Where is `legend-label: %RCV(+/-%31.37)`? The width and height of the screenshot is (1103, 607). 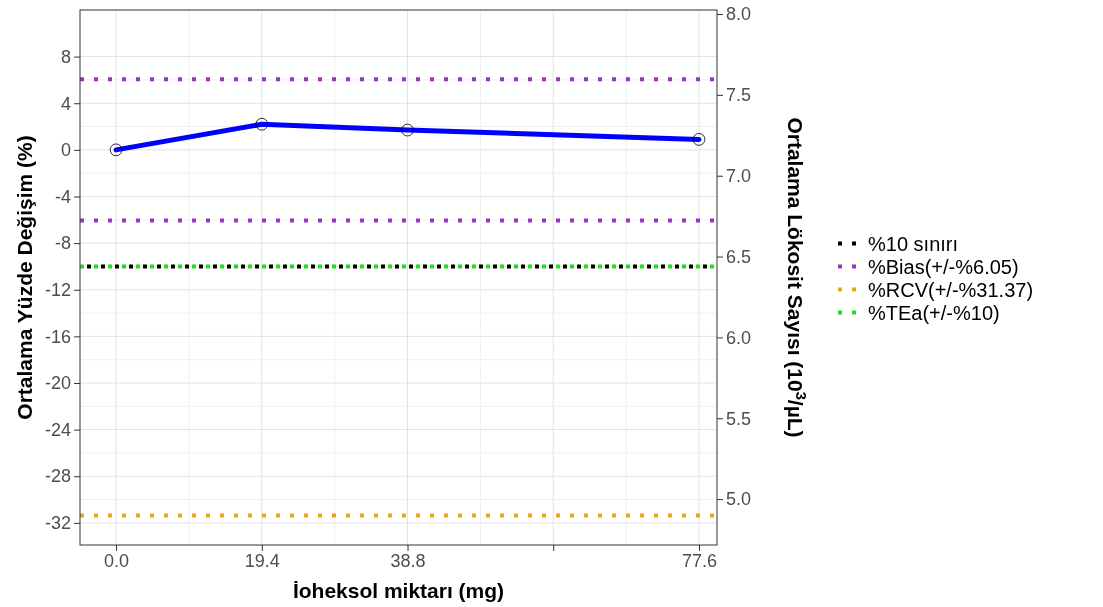 legend-label: %RCV(+/-%31.37) is located at coordinates (951, 289).